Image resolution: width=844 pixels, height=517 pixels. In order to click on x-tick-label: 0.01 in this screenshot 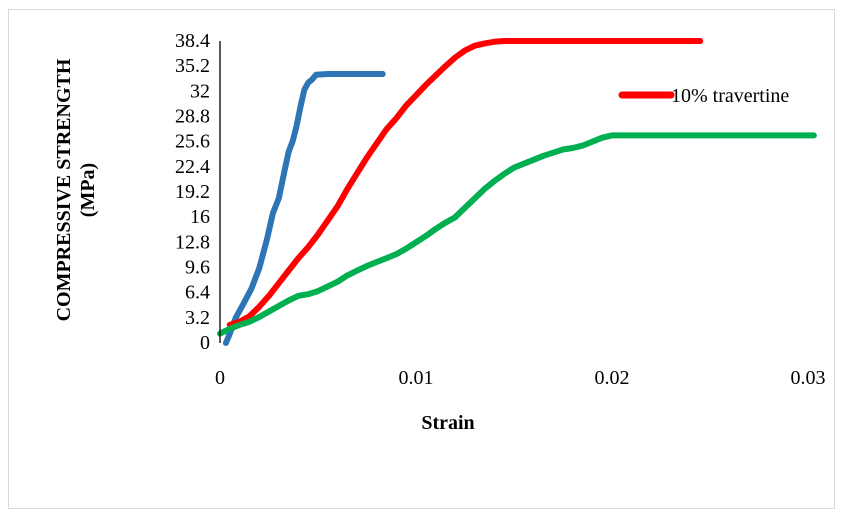, I will do `click(416, 378)`.